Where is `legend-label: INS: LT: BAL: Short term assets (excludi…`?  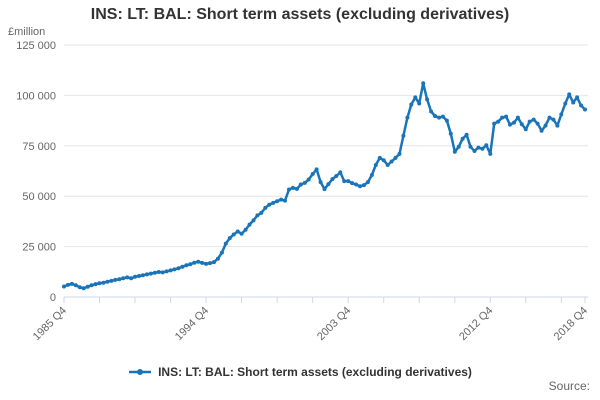
legend-label: INS: LT: BAL: Short term assets (excludi… is located at coordinates (315, 372).